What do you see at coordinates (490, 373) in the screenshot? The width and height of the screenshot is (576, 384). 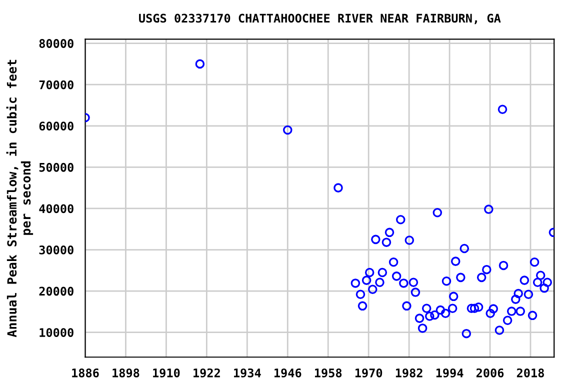 I see `x-tick-label: 2006` at bounding box center [490, 373].